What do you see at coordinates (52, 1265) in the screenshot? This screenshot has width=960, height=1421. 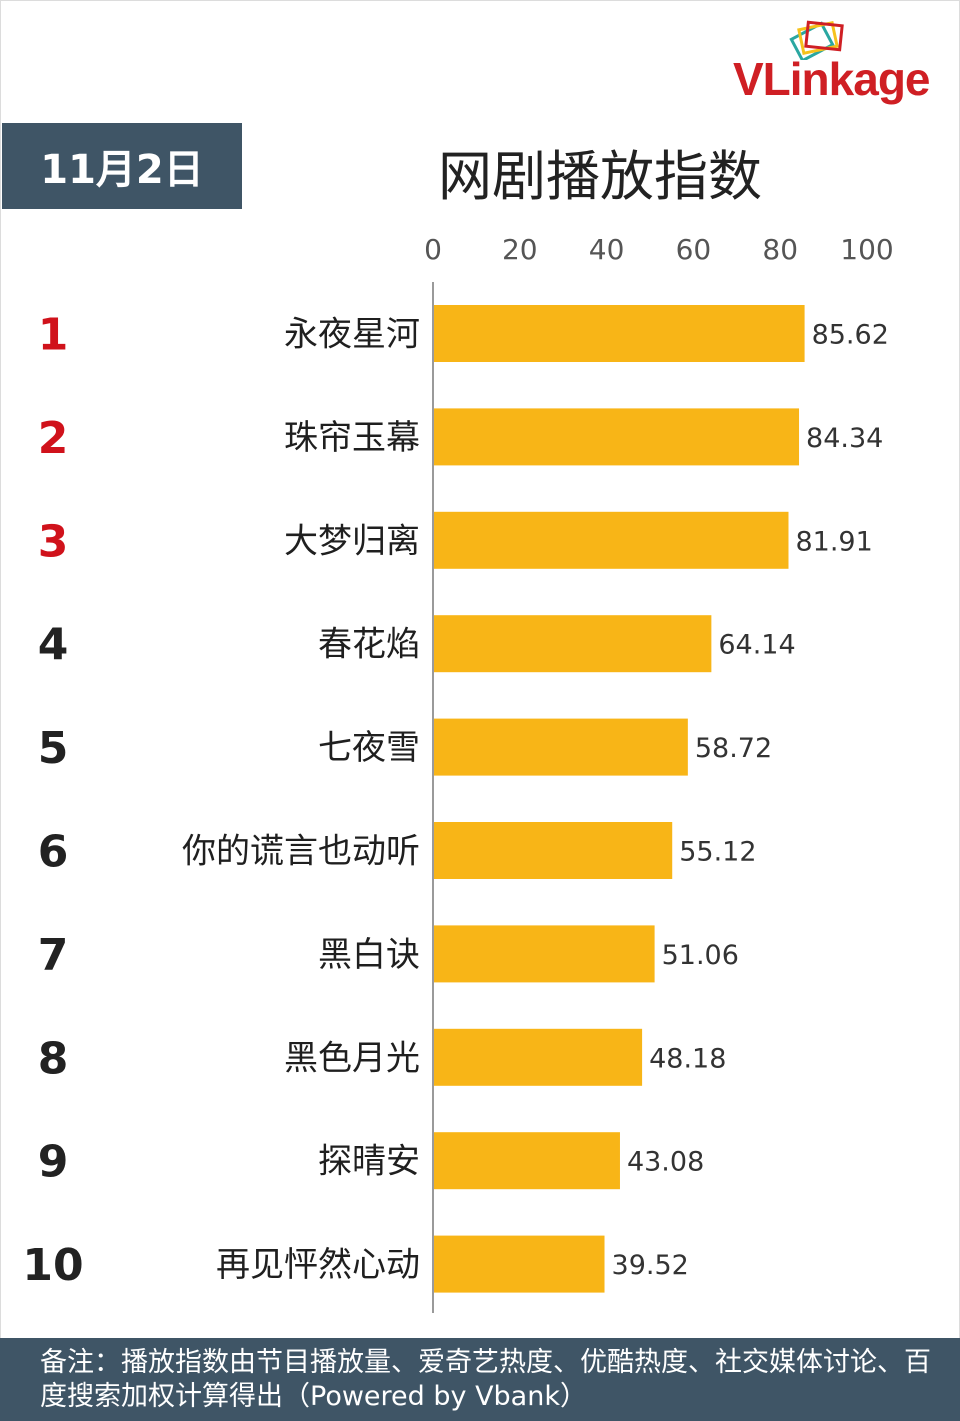 I see `rank-number: 10` at bounding box center [52, 1265].